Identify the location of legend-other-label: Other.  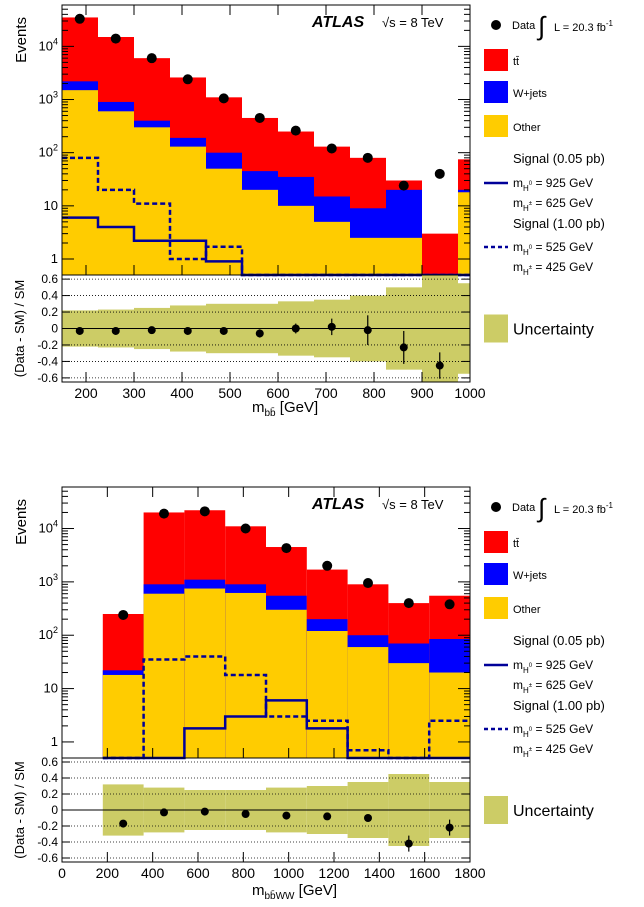
(527, 128).